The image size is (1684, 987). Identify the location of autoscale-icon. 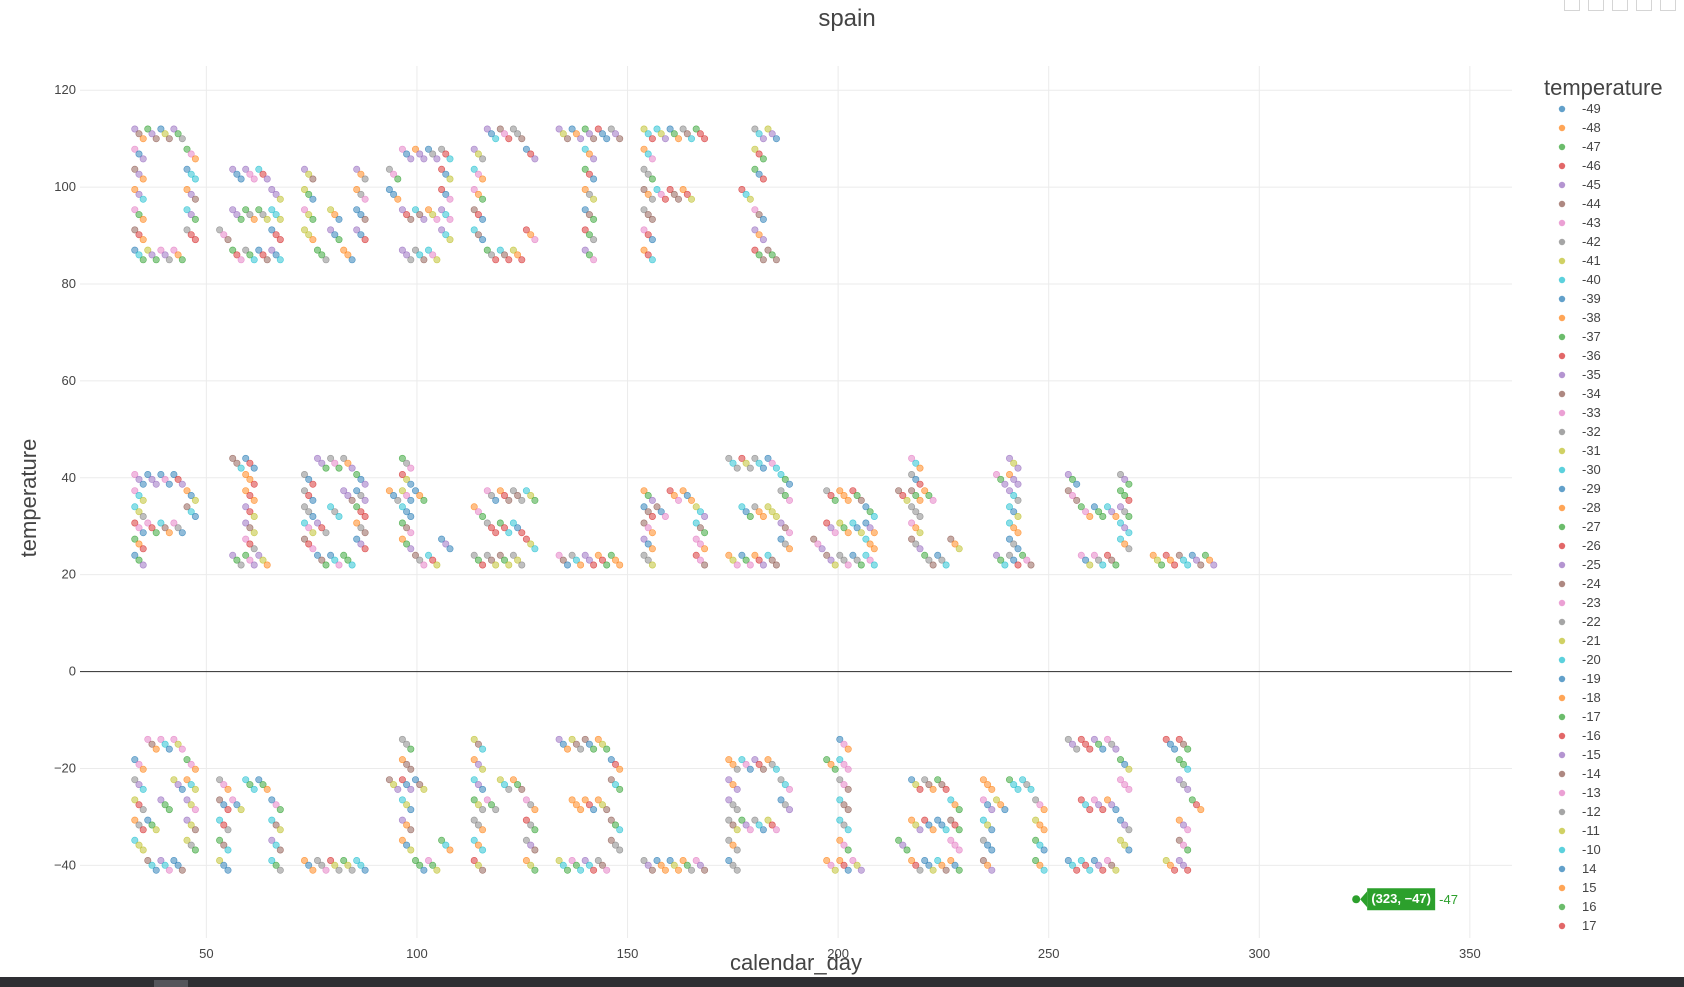
(1644, 5).